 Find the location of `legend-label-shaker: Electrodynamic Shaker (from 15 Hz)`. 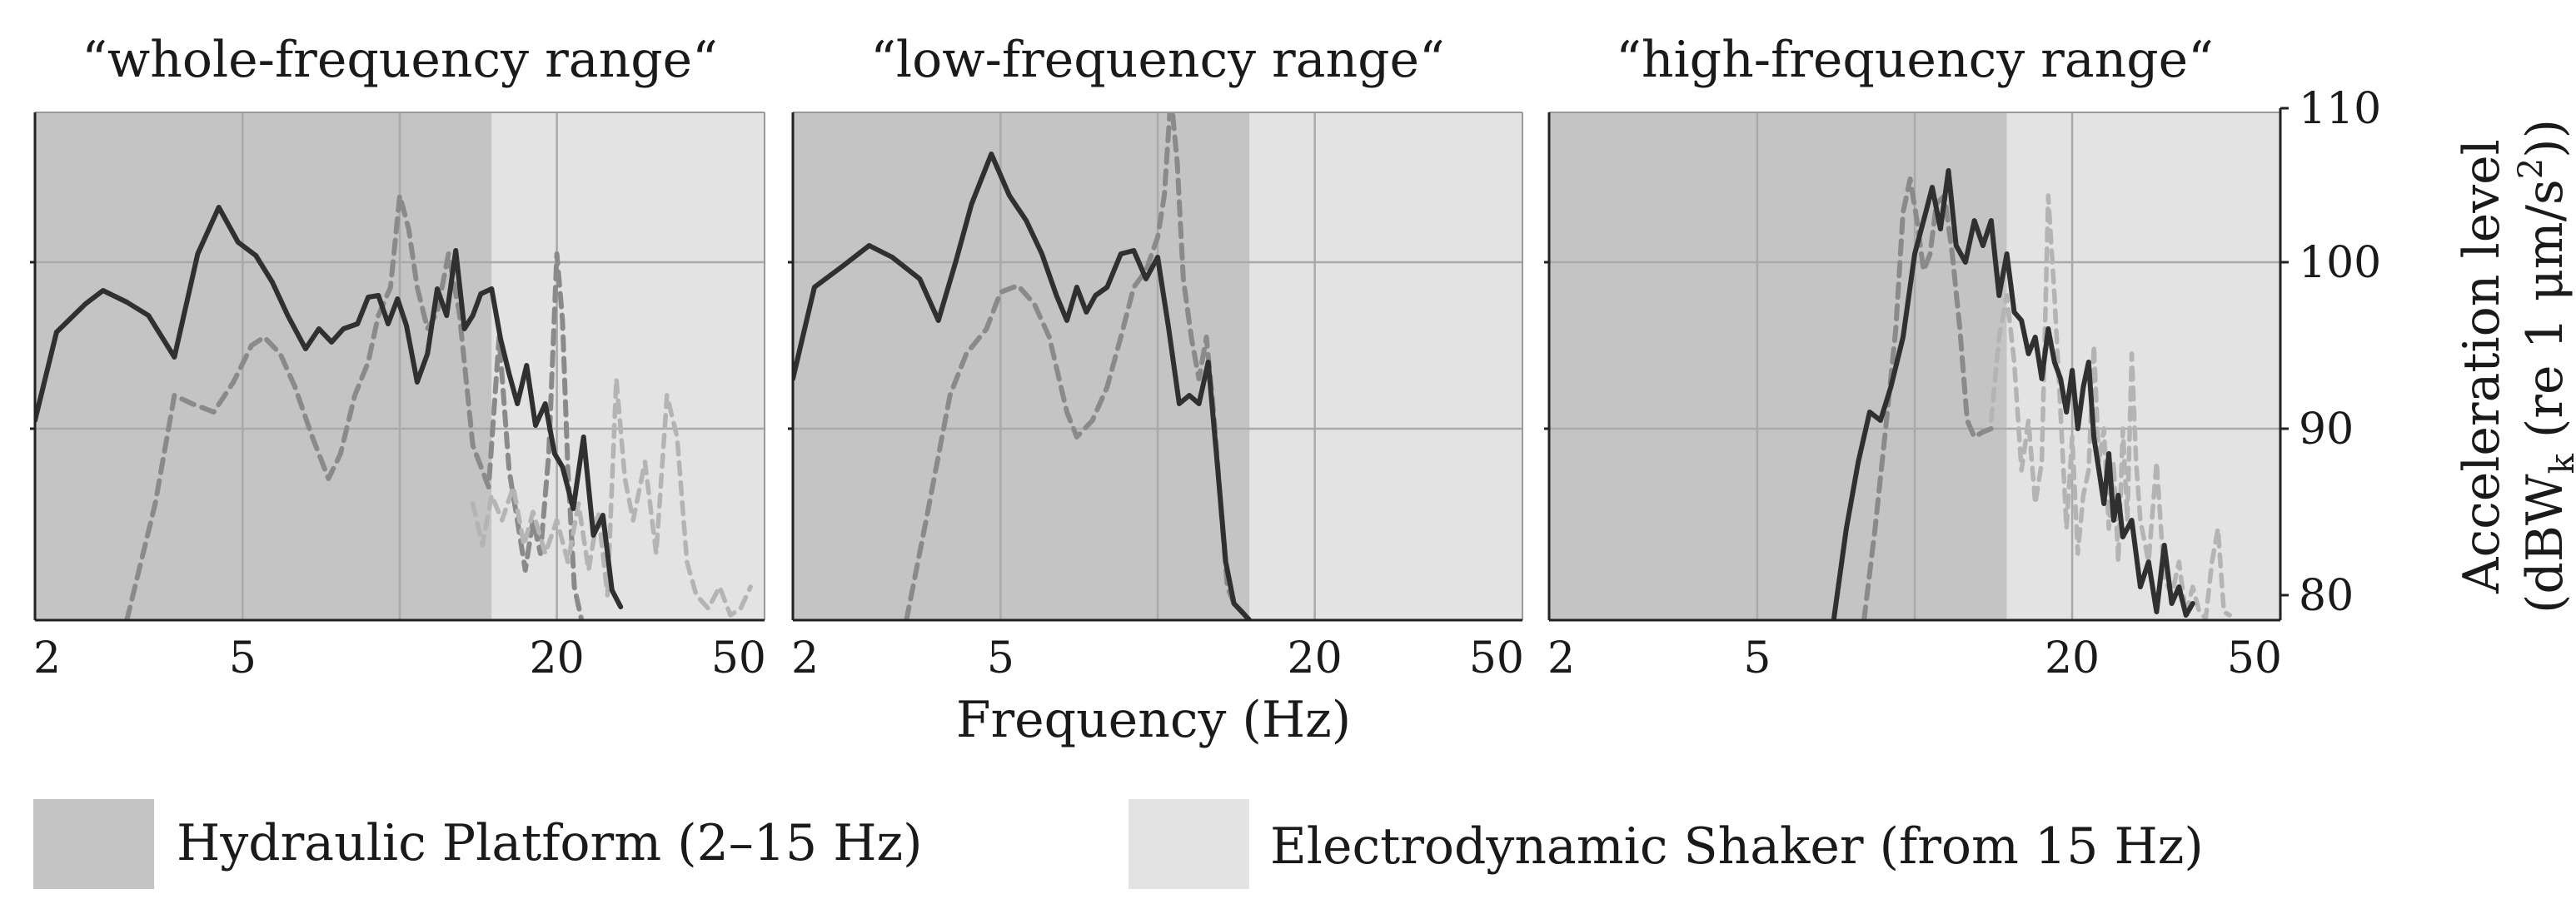

legend-label-shaker: Electrodynamic Shaker (from 15 Hz) is located at coordinates (1737, 846).